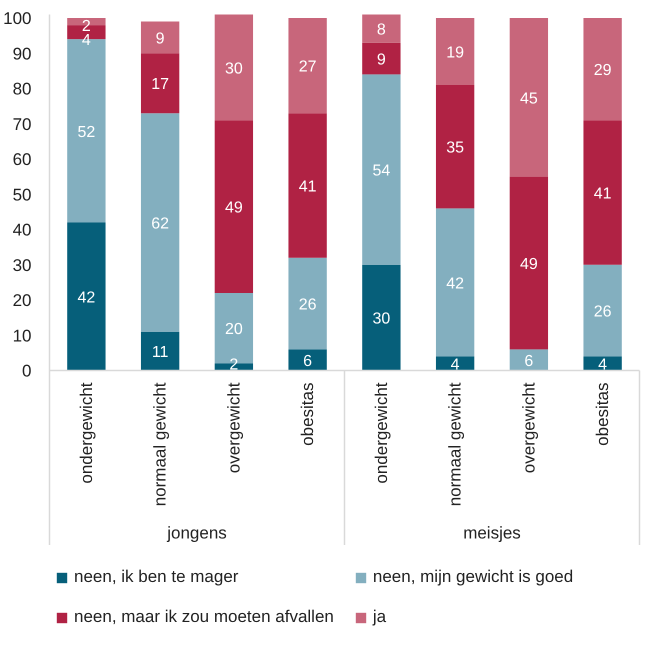 This screenshot has height=655, width=648. Describe the element at coordinates (22, 194) in the screenshot. I see `y-tick-label: 50` at that location.